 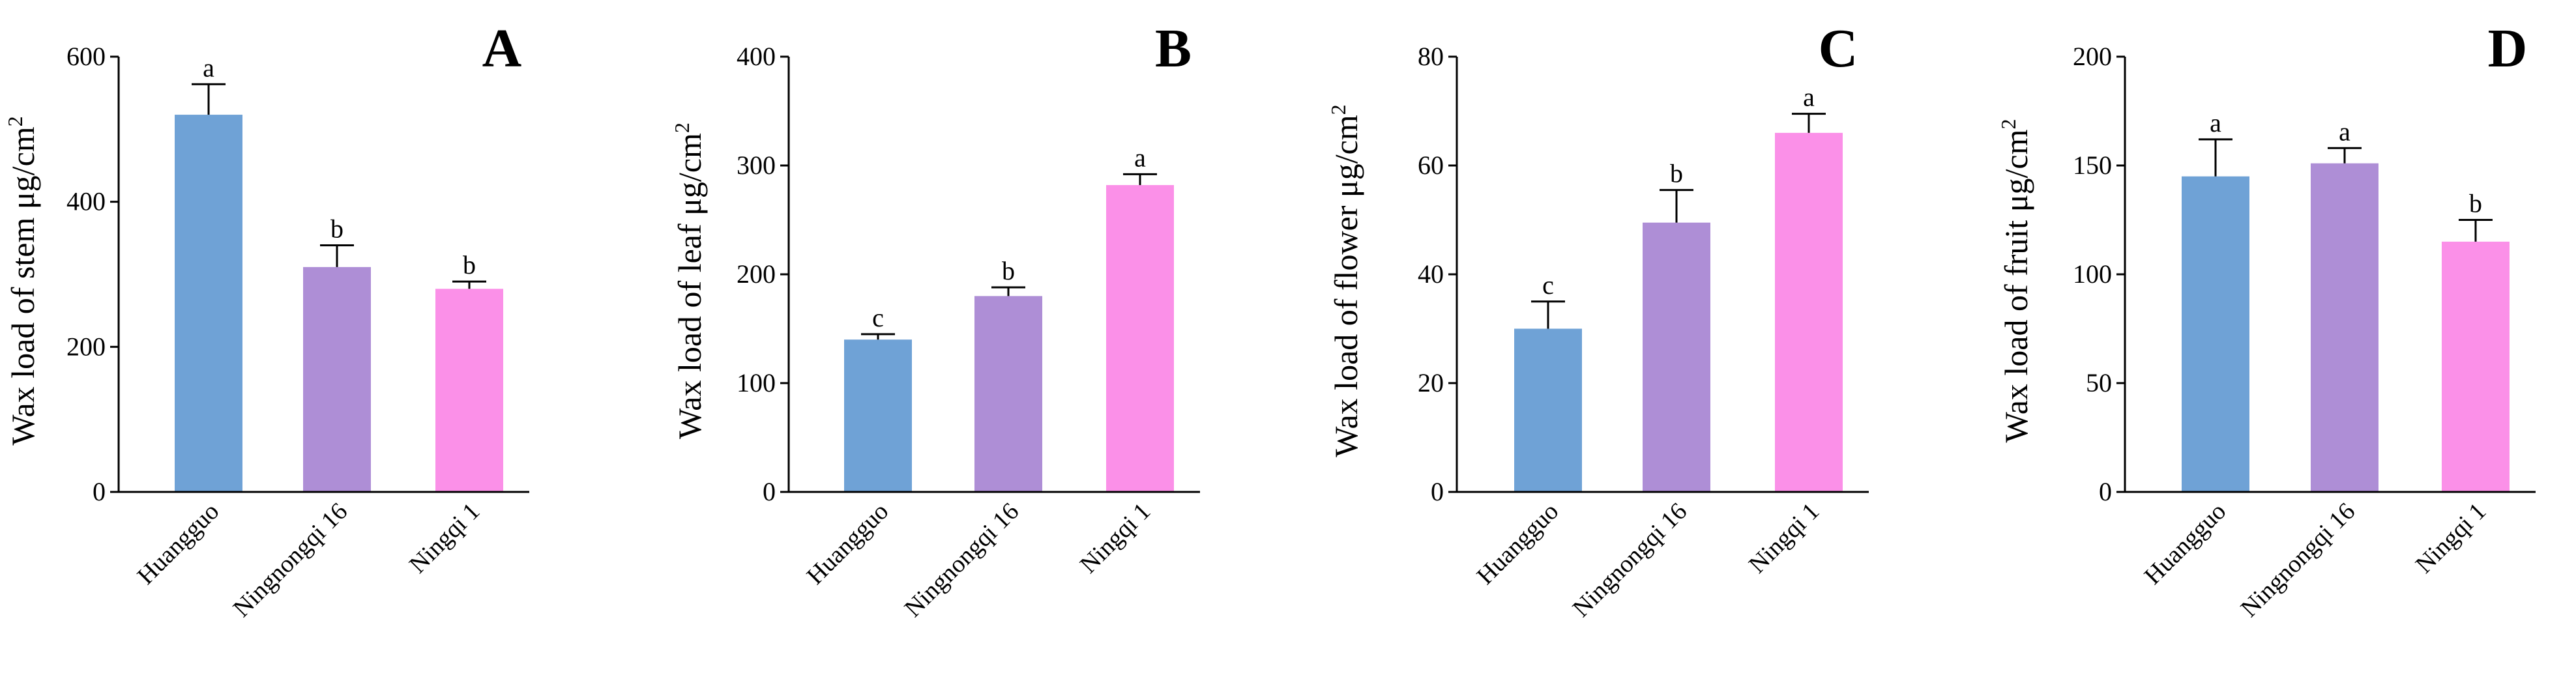 What do you see at coordinates (2092, 165) in the screenshot?
I see `y-tick-label: 150` at bounding box center [2092, 165].